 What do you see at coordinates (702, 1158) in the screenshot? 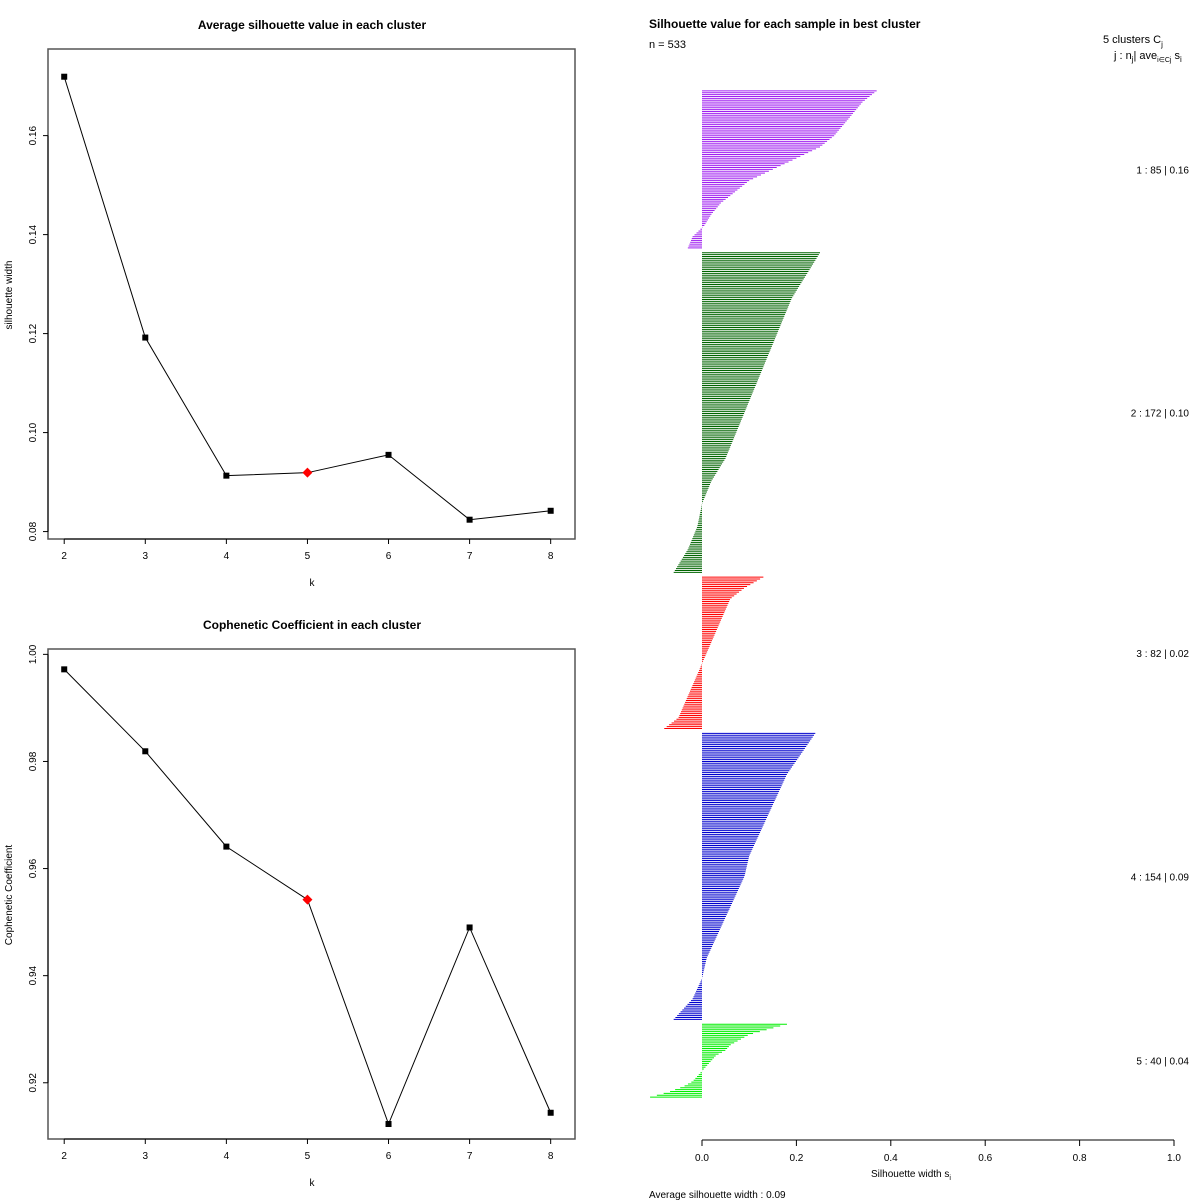
I see `x-tick-label: 0.0` at bounding box center [702, 1158].